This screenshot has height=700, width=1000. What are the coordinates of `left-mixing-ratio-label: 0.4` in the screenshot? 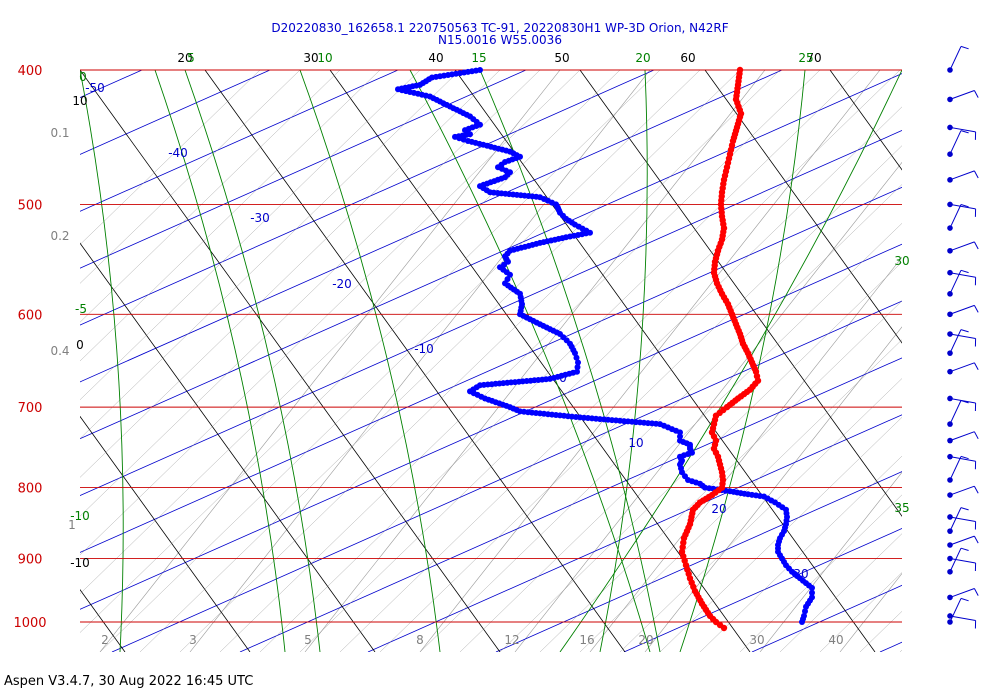 It's located at (59, 351).